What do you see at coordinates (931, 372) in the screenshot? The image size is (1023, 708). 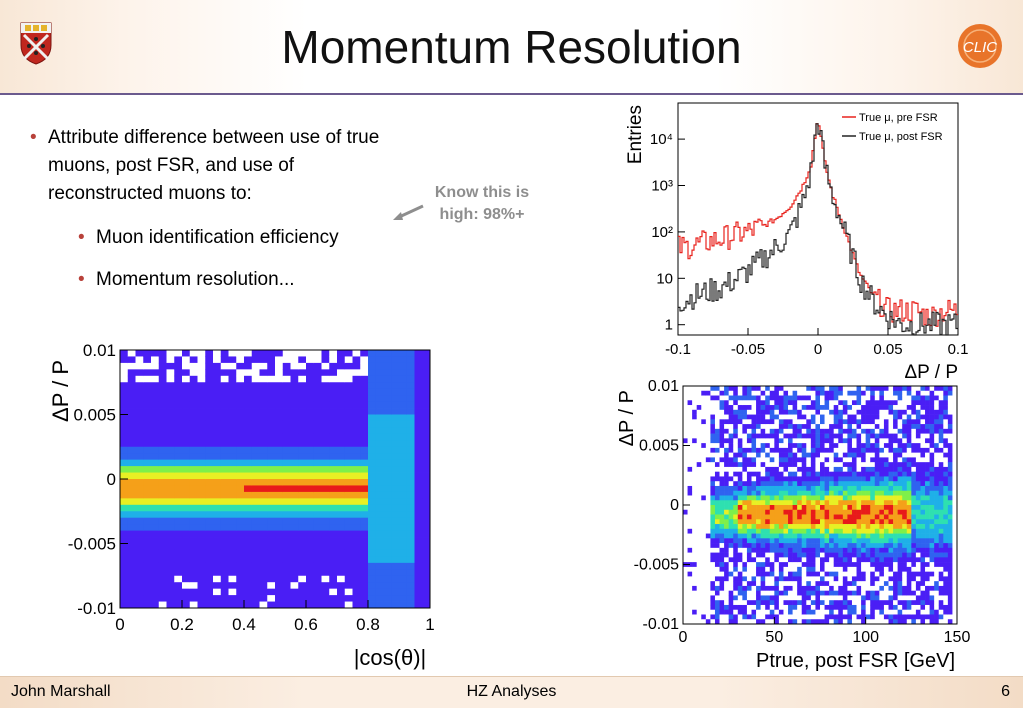 I see `x-axis-label: ΔP / P` at bounding box center [931, 372].